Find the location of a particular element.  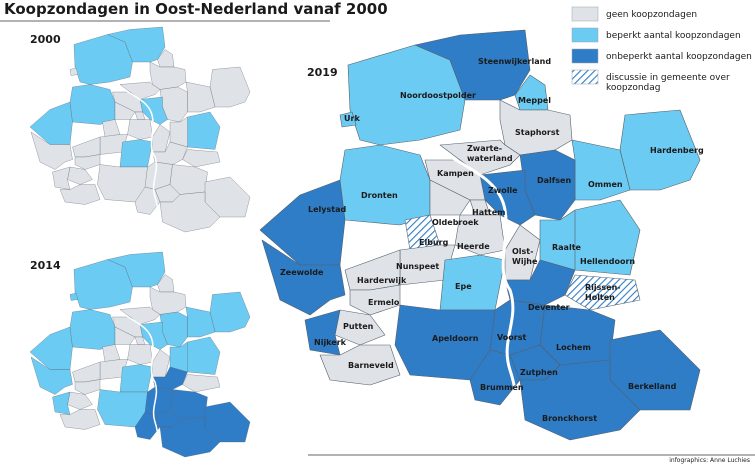

municipality-label: Noordoostpolder is located at coordinates (438, 95).